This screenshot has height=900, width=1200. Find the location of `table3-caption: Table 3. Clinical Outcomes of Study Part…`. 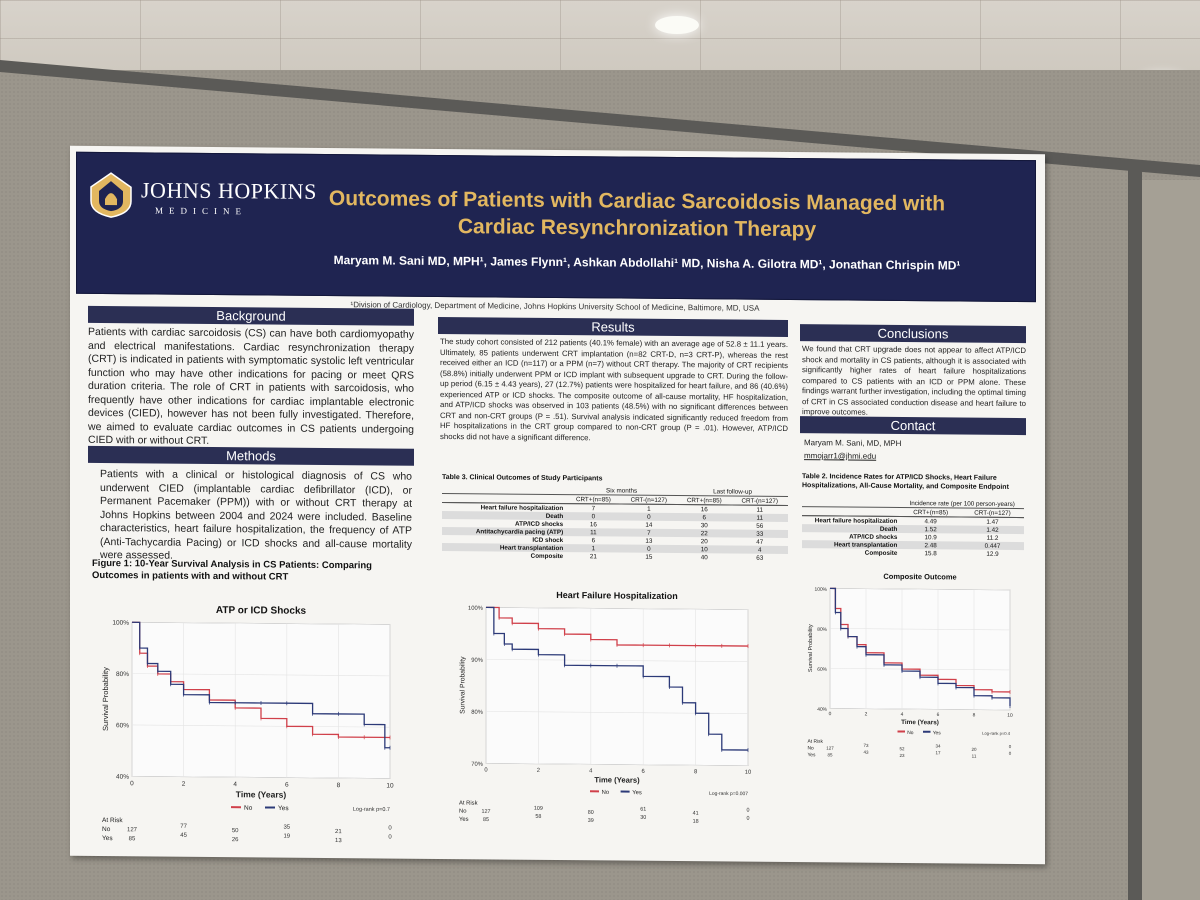

table3-caption: Table 3. Clinical Outcomes of Study Part… is located at coordinates (522, 478).